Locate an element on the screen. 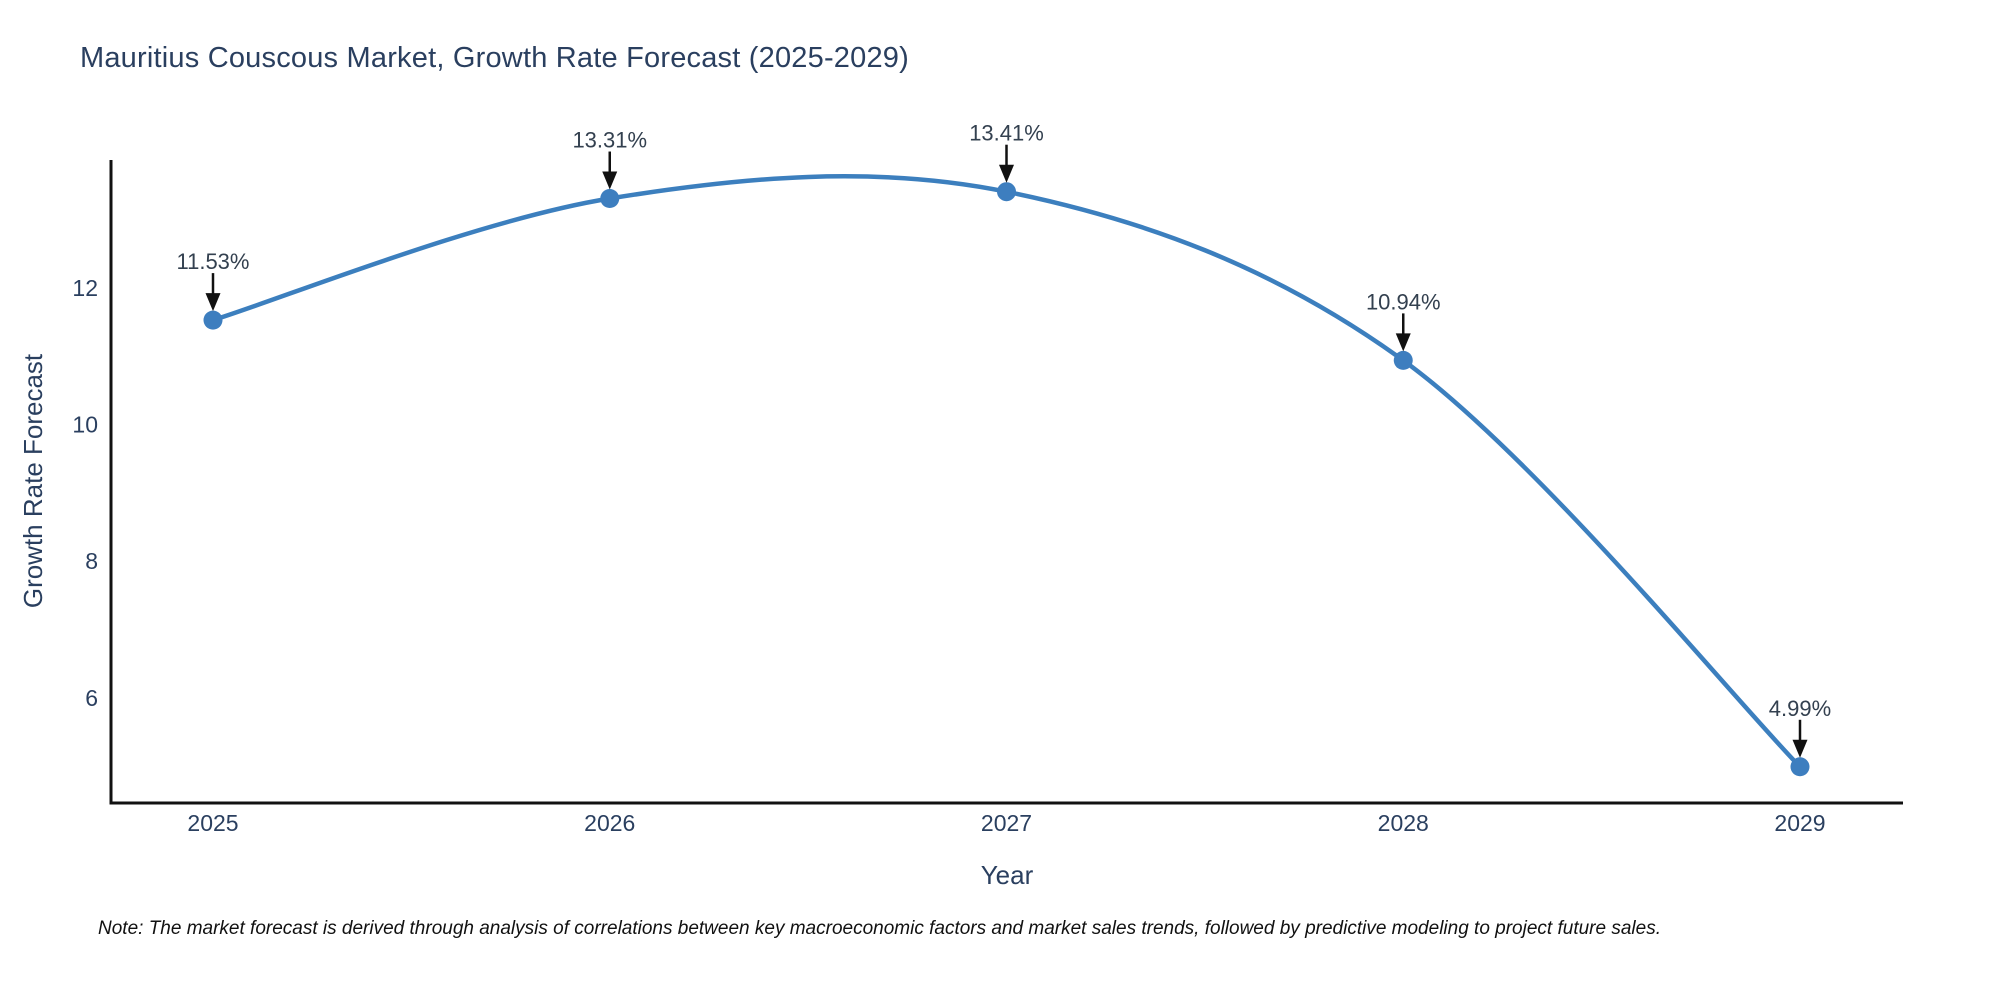  annotation-value-label: 10.94% is located at coordinates (1403, 301).